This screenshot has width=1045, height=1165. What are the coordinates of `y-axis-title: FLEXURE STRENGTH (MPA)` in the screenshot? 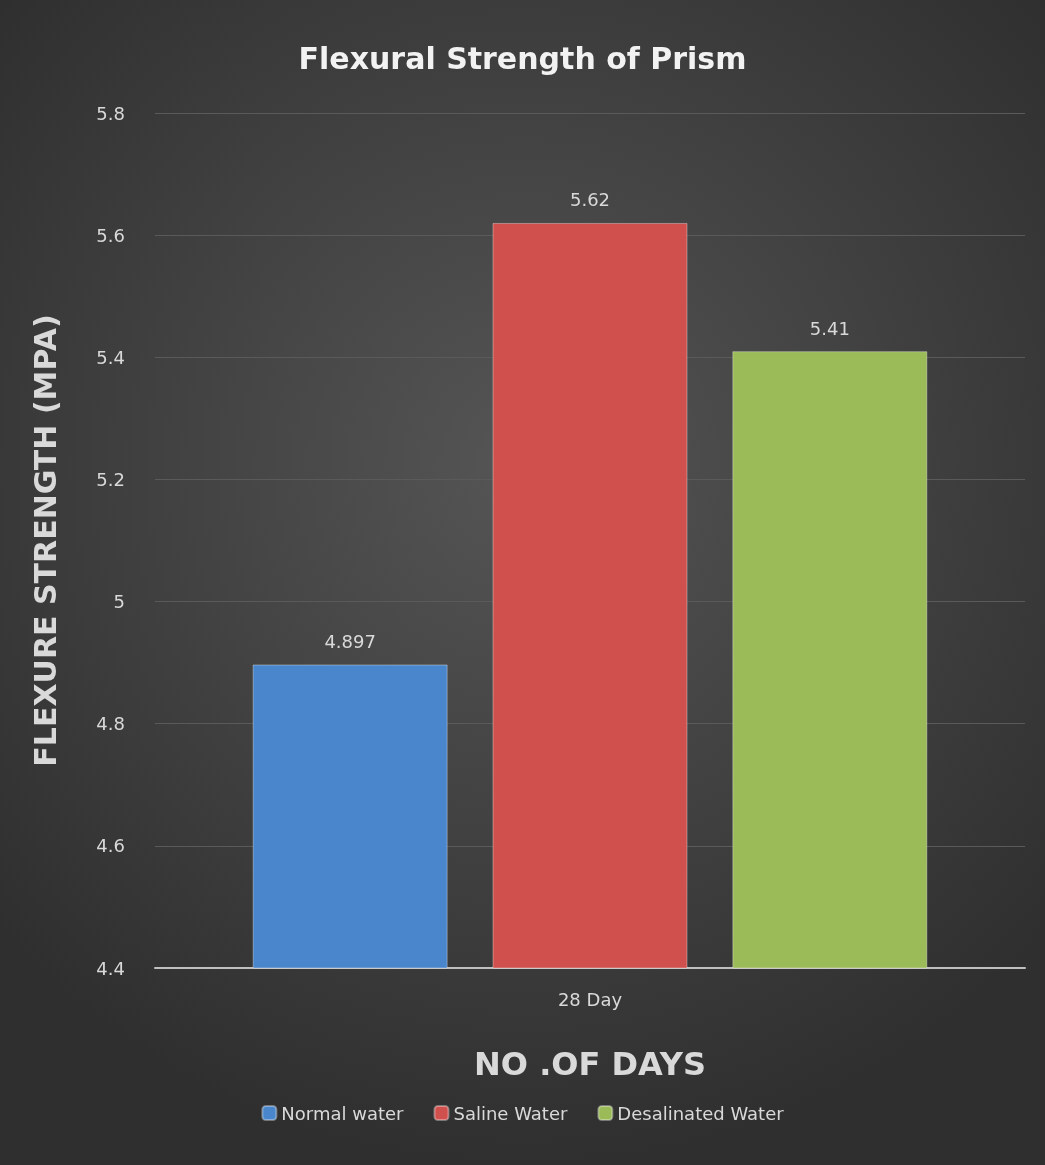 It's located at (45, 540).